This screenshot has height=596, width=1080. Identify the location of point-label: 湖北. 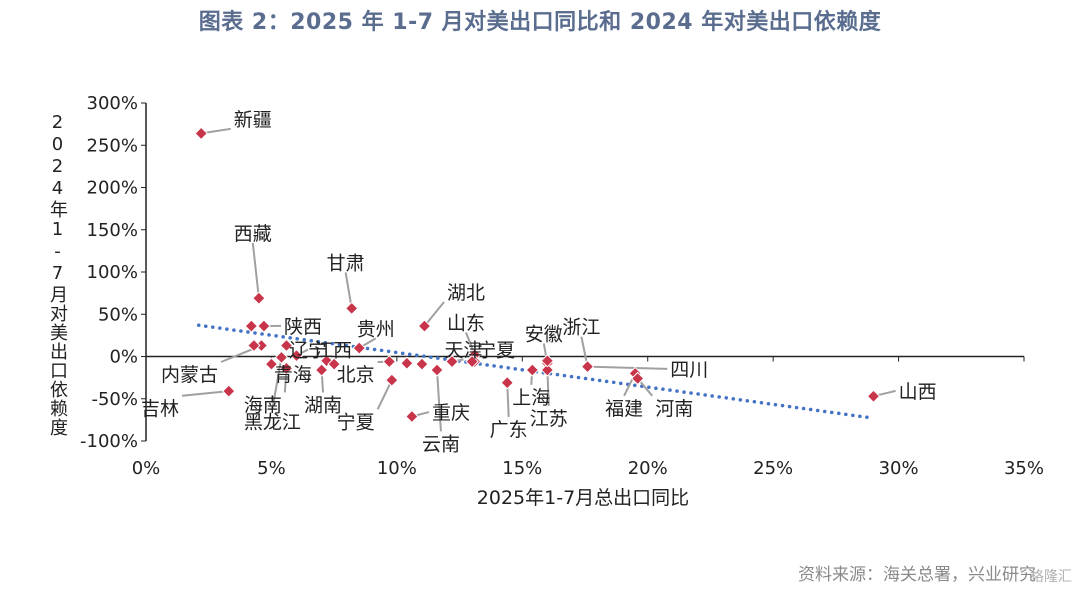
(466, 293).